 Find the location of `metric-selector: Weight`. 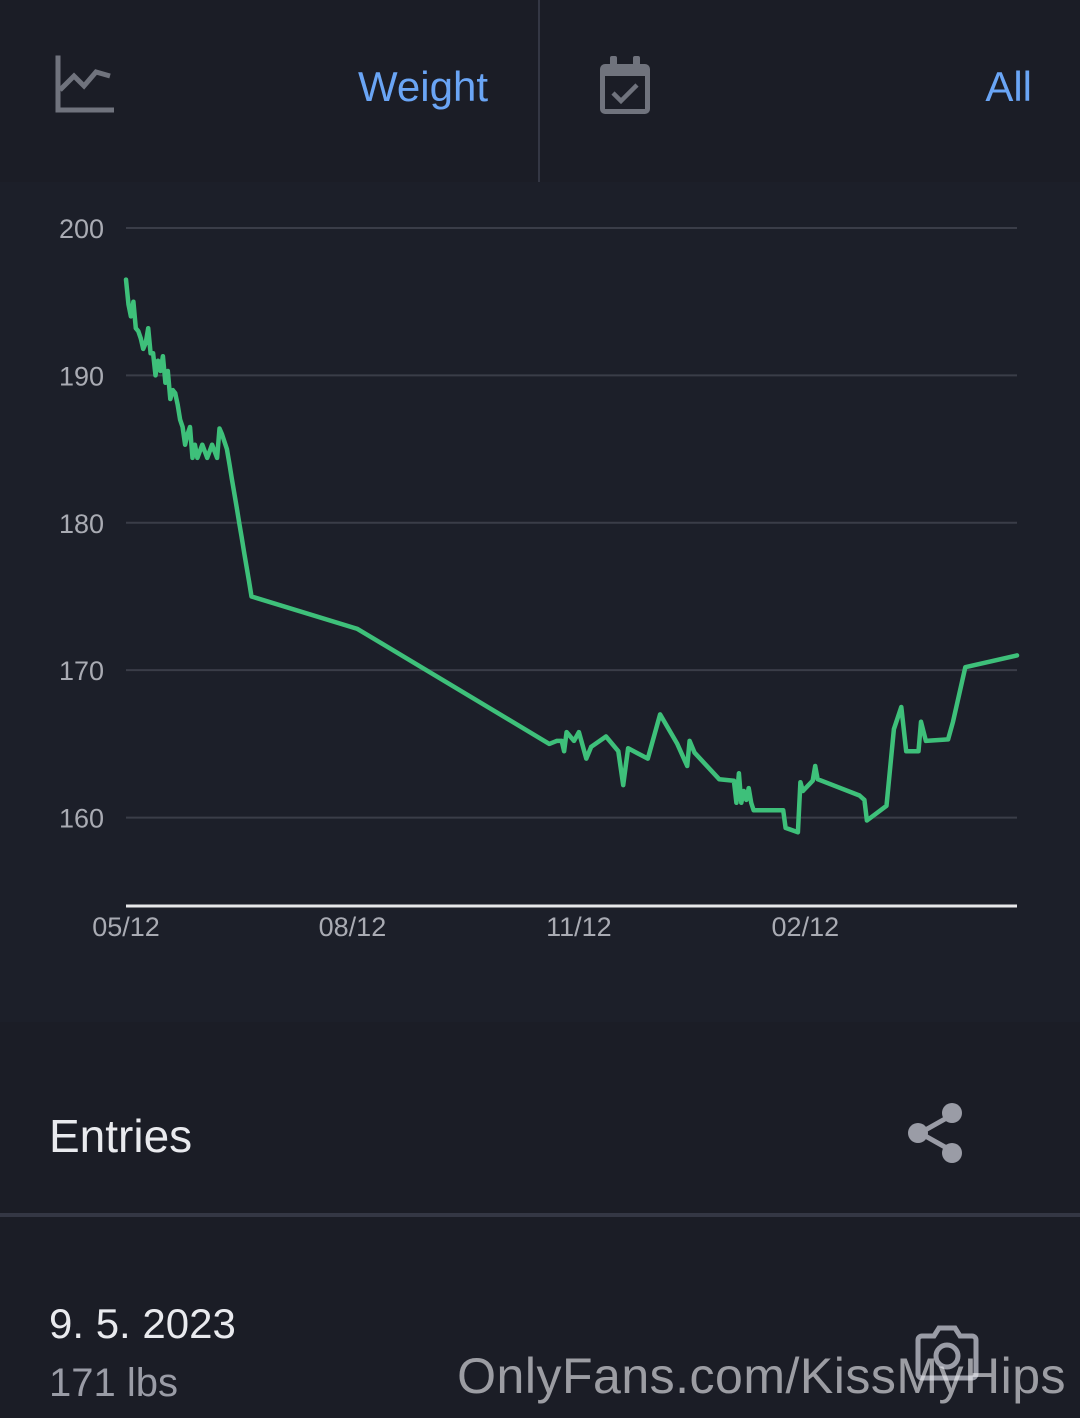

metric-selector: Weight is located at coordinates (270, 91).